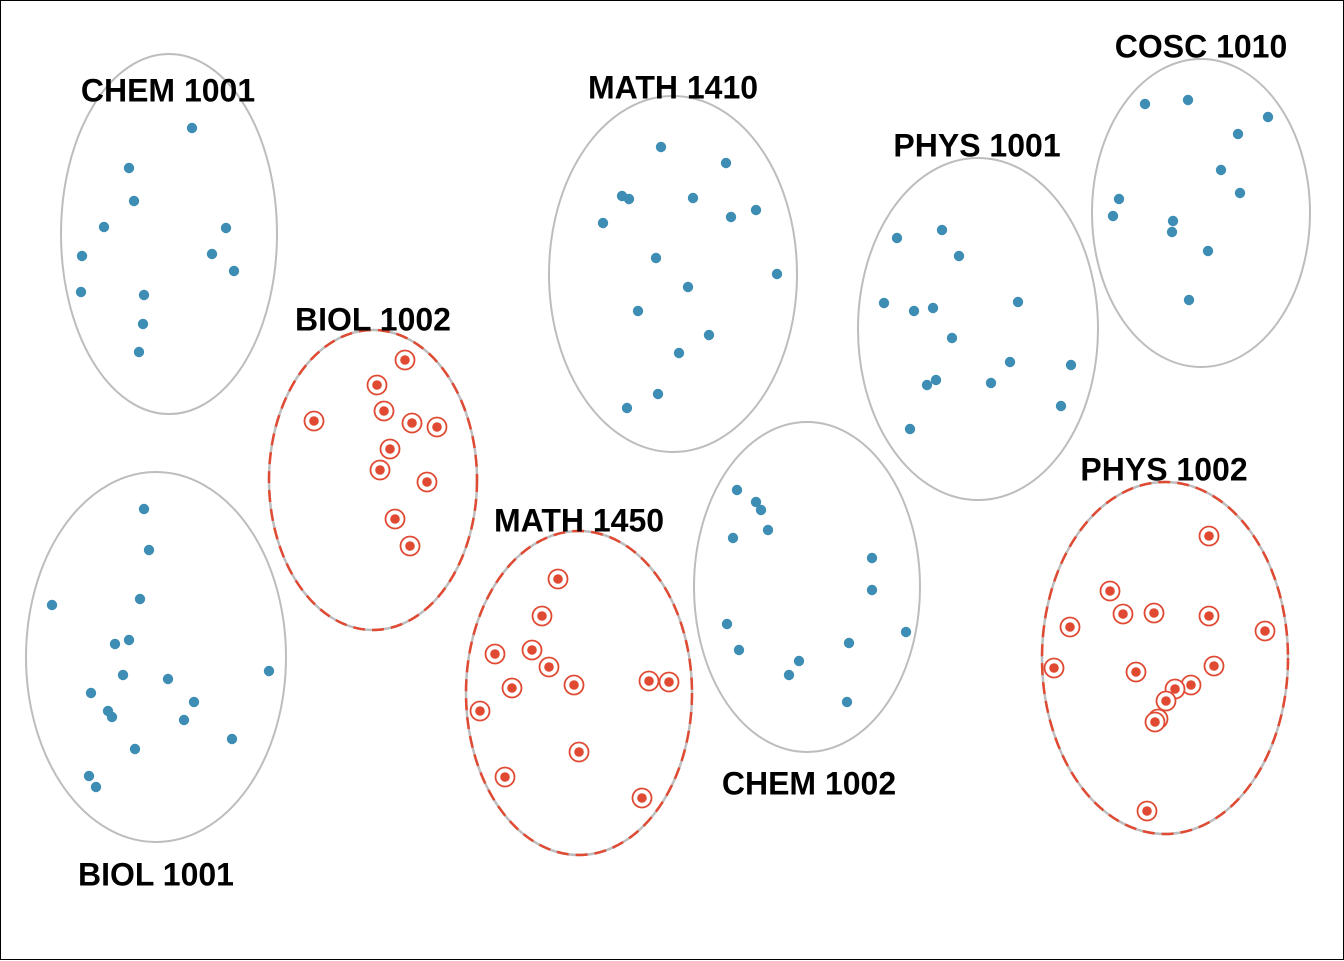 This screenshot has height=961, width=1344. What do you see at coordinates (373, 480) in the screenshot?
I see `cluster-boundary-dashed` at bounding box center [373, 480].